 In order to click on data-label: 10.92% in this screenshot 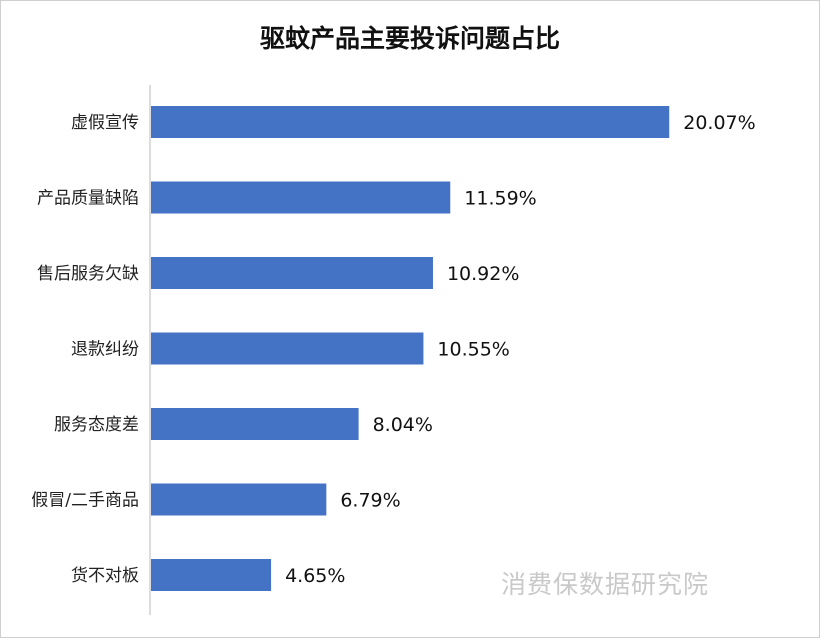, I will do `click(483, 274)`.